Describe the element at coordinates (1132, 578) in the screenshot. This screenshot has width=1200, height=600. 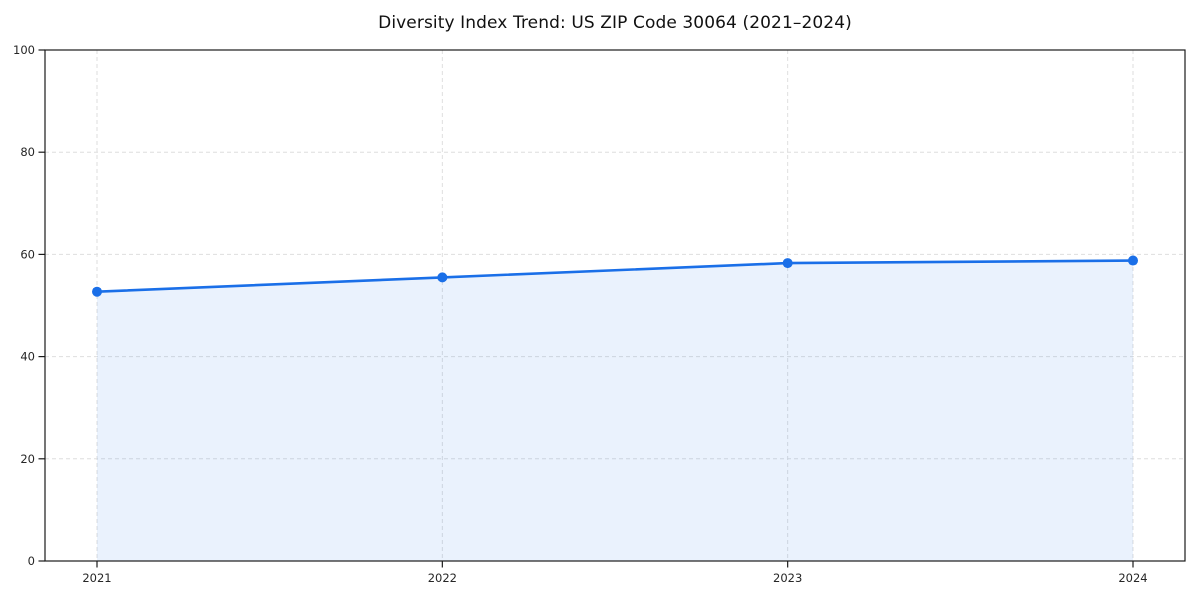
I see `x-tick-label: 2024` at that location.